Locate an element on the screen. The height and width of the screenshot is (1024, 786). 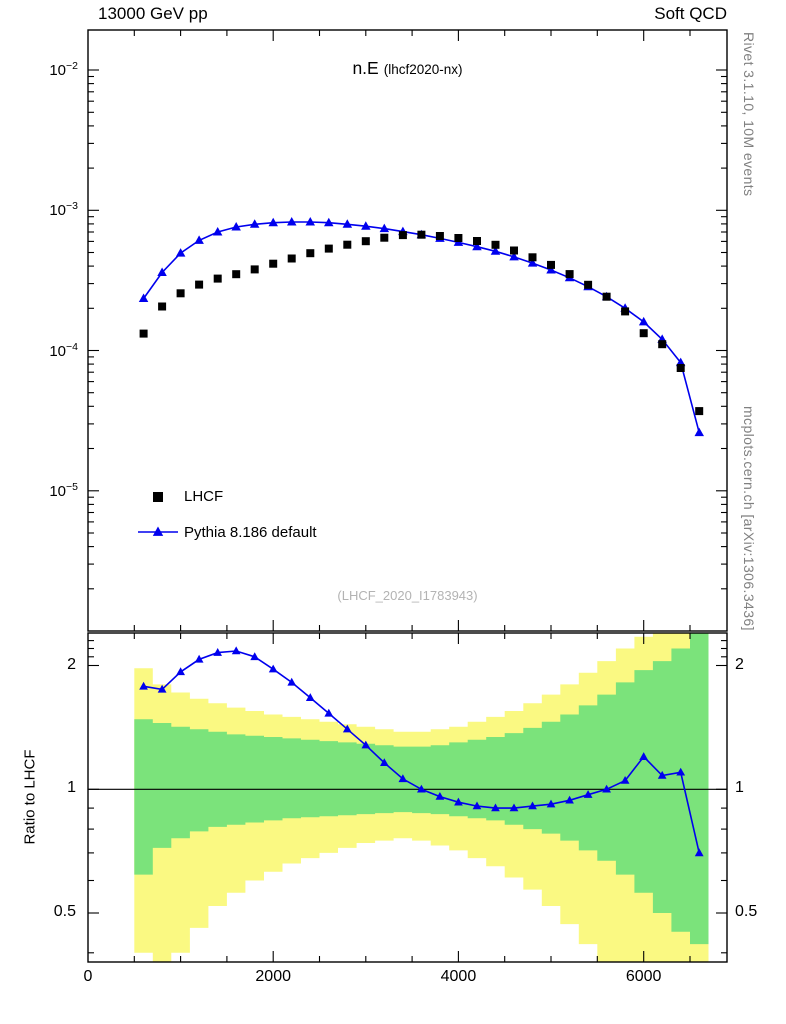
legend-label-mc: Pythia 8.186 default is located at coordinates (250, 532).